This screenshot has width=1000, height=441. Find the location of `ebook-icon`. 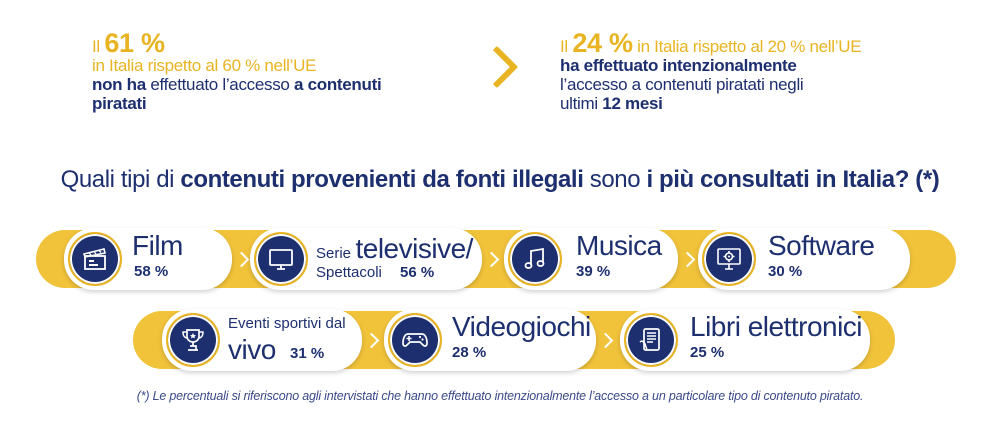

ebook-icon is located at coordinates (651, 340).